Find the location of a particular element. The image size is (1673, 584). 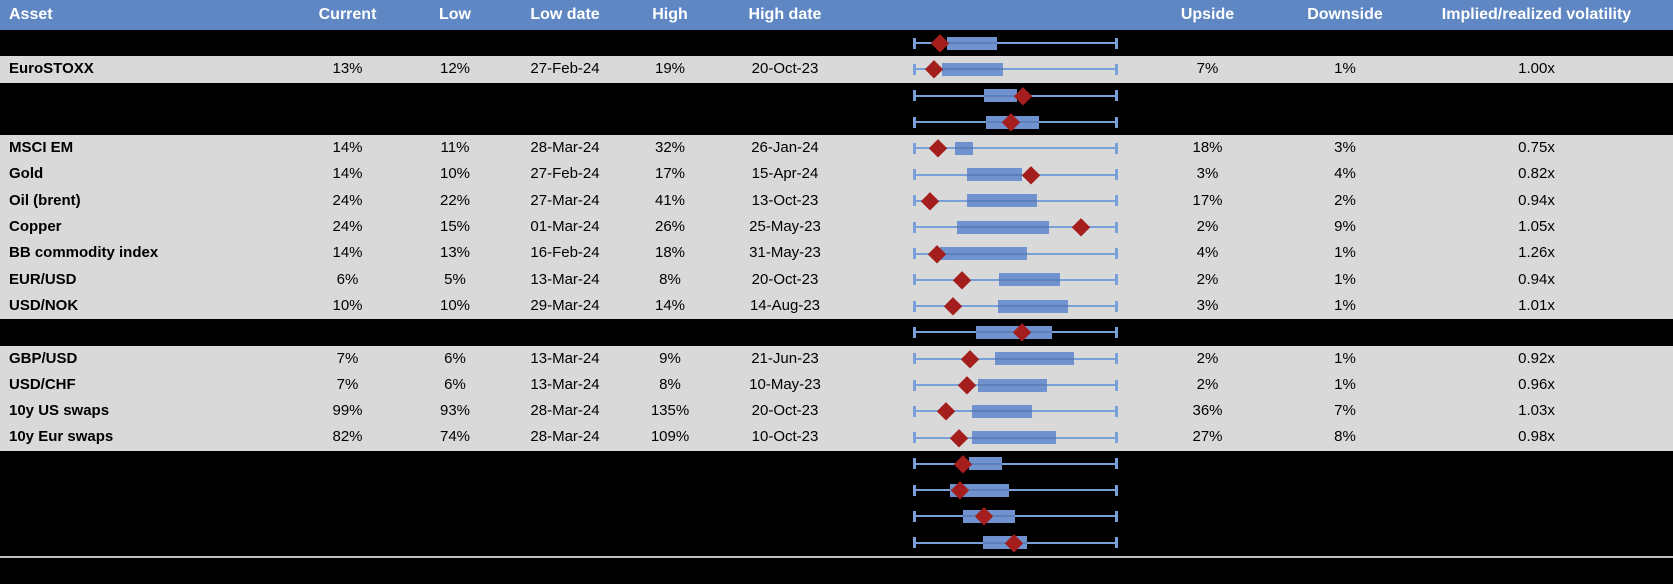

cell-high-date: 15-Apr-24 is located at coordinates (785, 174).